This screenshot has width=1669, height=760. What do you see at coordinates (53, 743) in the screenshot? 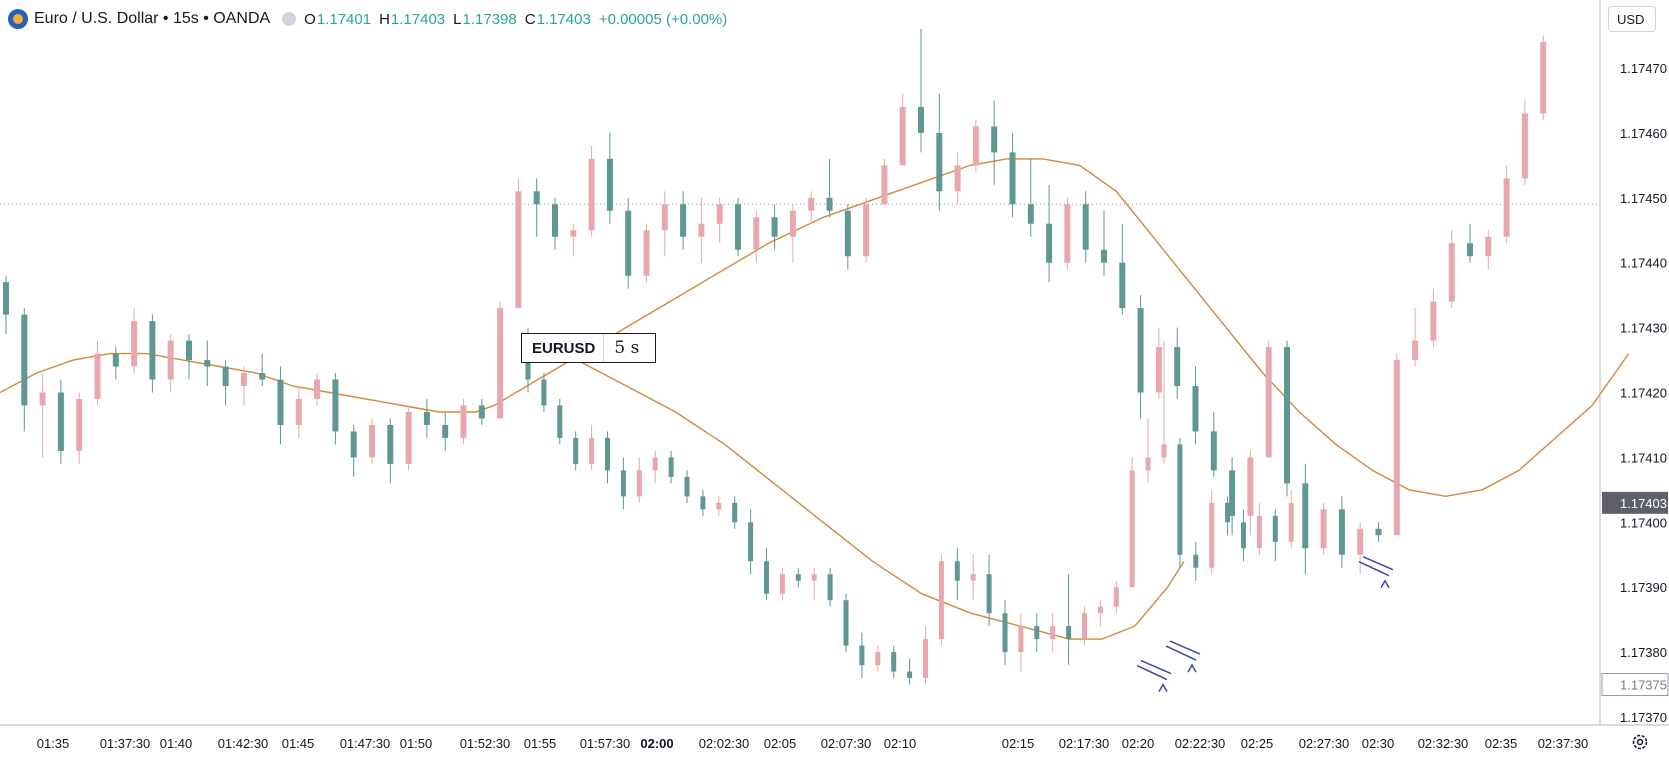
I see `time-tick-label: 01:35` at bounding box center [53, 743].